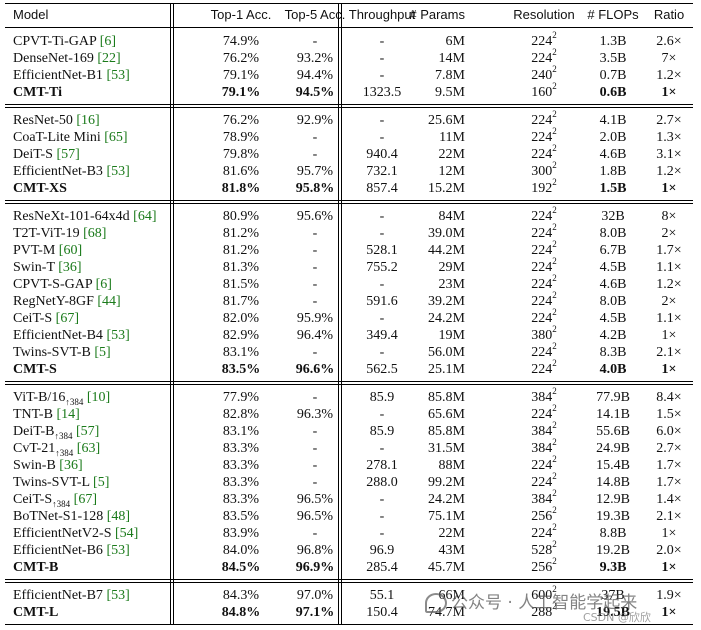  What do you see at coordinates (349, 611) in the screenshot?
I see `highlight-row: CMT-L 84.8% 97.1% 150.4 74.7M 2882 19.5B 1×` at bounding box center [349, 611].